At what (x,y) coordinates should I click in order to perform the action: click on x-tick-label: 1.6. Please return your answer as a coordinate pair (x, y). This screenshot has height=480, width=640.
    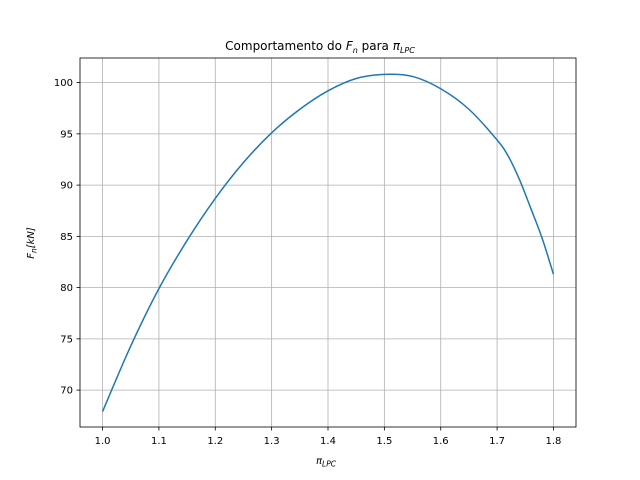
    Looking at the image, I should click on (441, 441).